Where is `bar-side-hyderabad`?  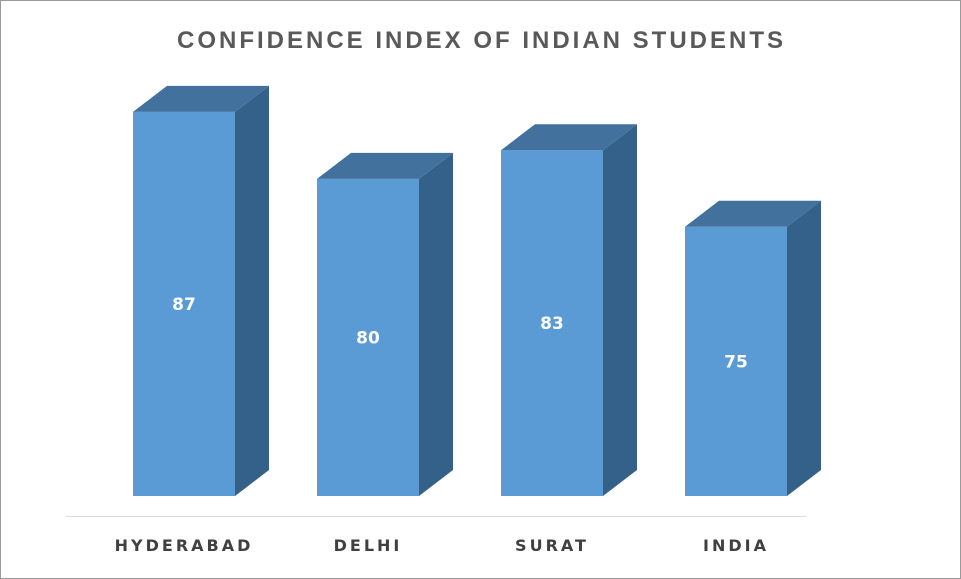 bar-side-hyderabad is located at coordinates (252, 290).